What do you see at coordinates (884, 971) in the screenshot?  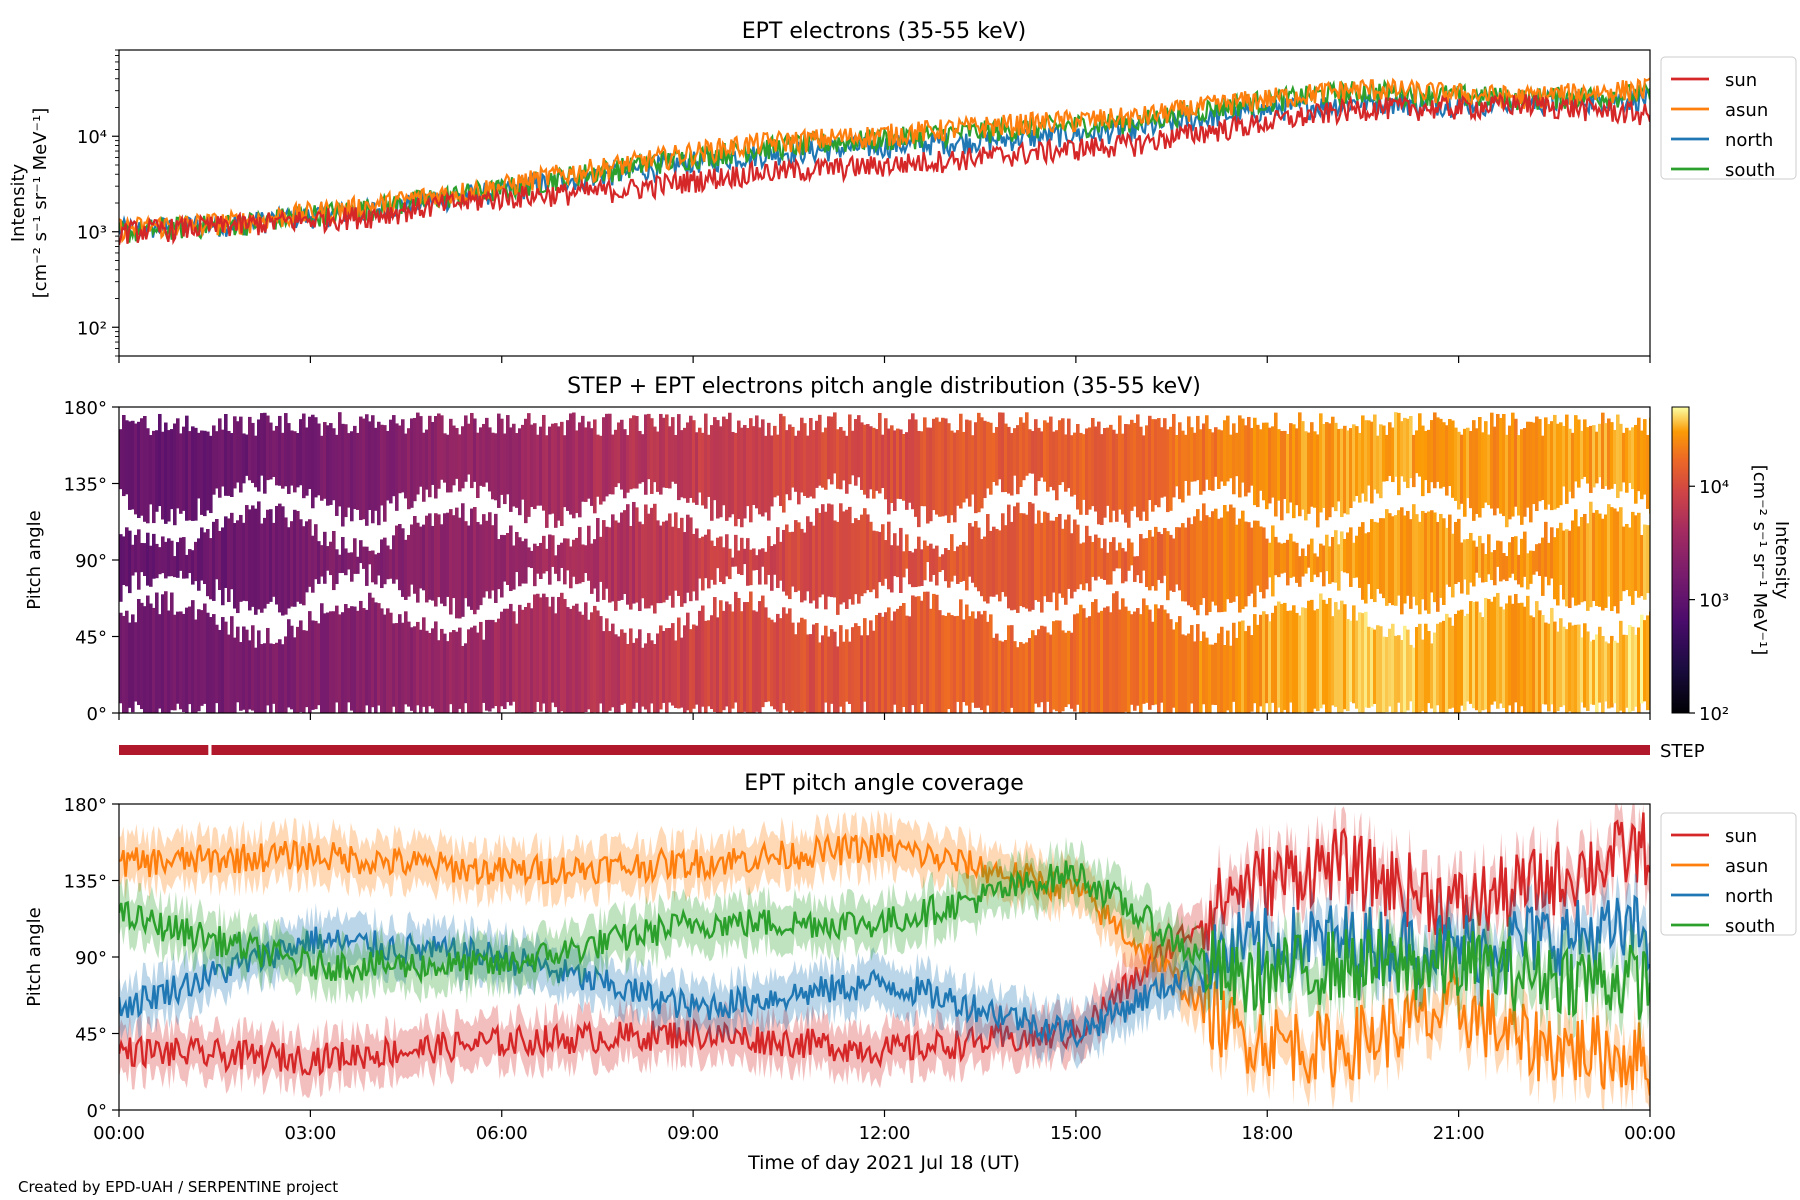 I see `series-line-north` at bounding box center [884, 971].